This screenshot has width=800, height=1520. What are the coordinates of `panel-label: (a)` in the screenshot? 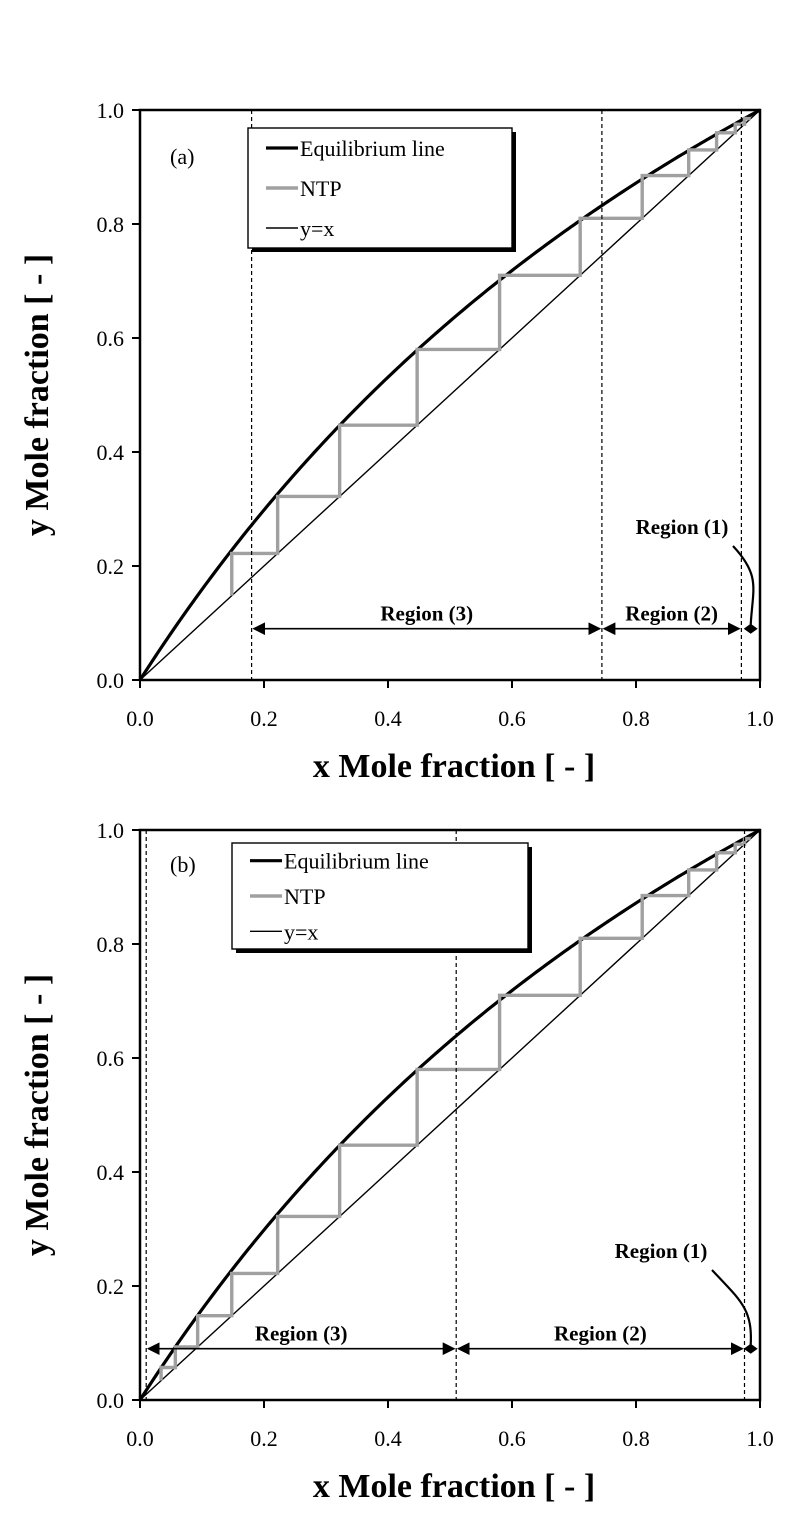 It's located at (182, 156).